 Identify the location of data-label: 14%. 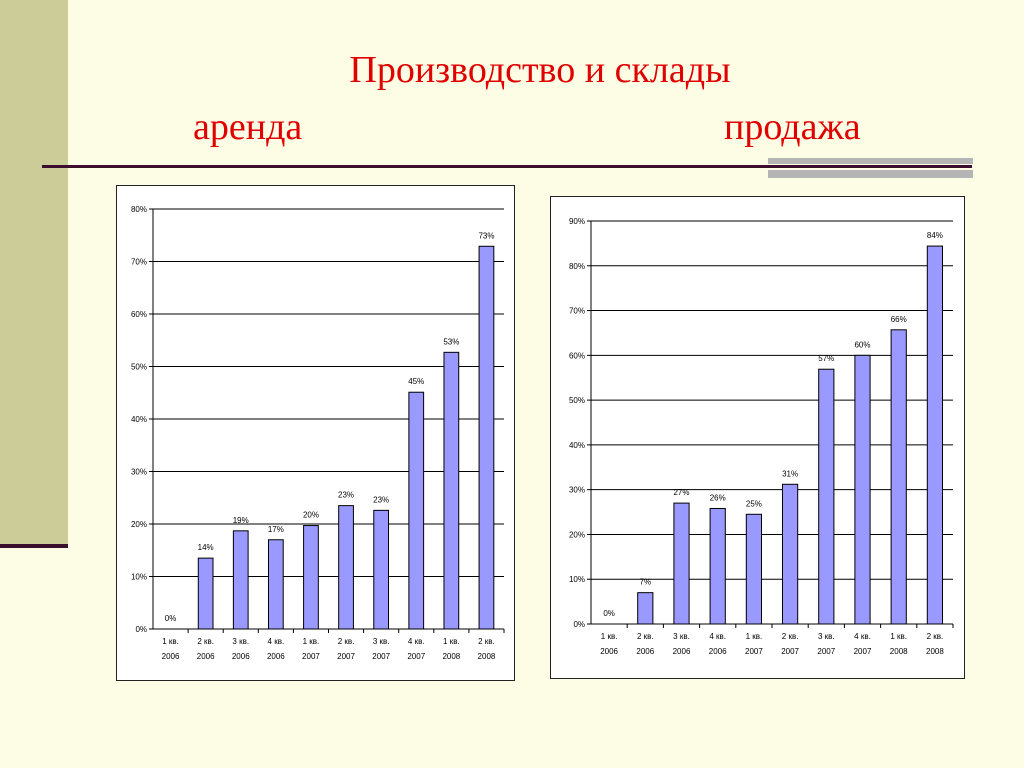
(206, 547).